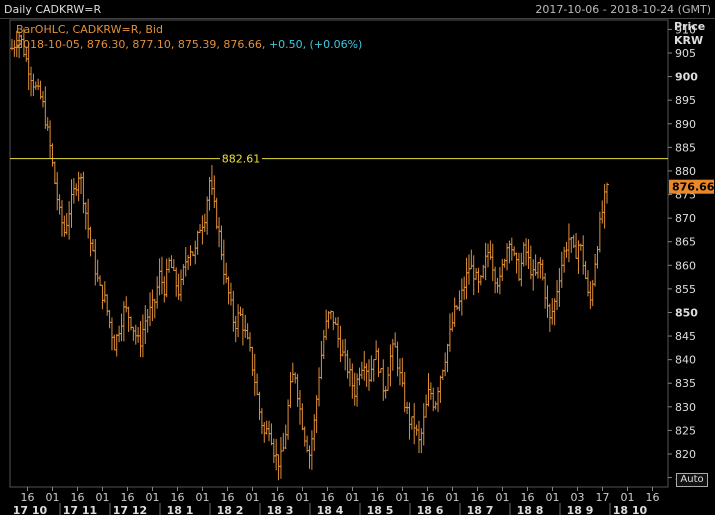  I want to click on y-tick-label: 865, so click(685, 242).